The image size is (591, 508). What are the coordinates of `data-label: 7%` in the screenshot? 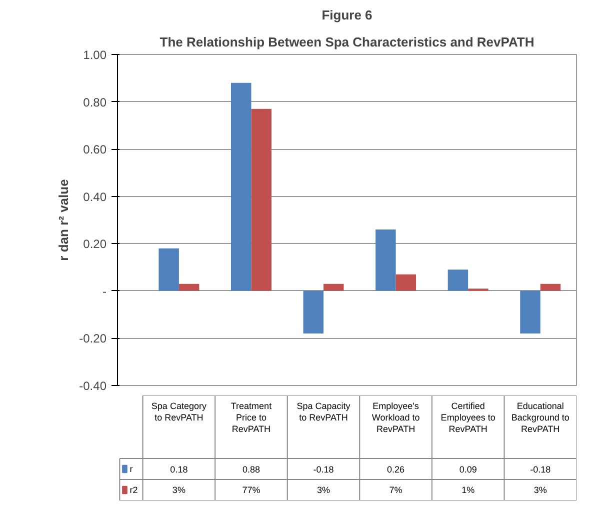 It's located at (395, 490).